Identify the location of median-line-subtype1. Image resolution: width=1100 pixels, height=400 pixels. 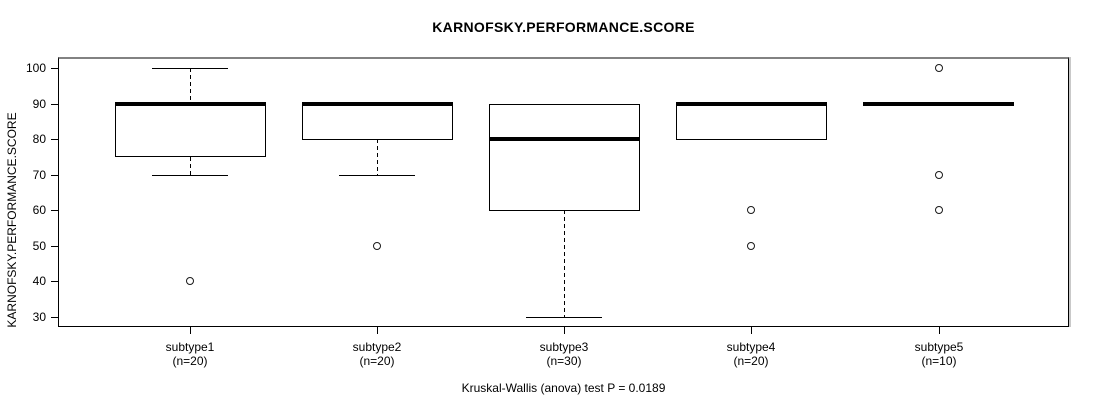
(190, 104).